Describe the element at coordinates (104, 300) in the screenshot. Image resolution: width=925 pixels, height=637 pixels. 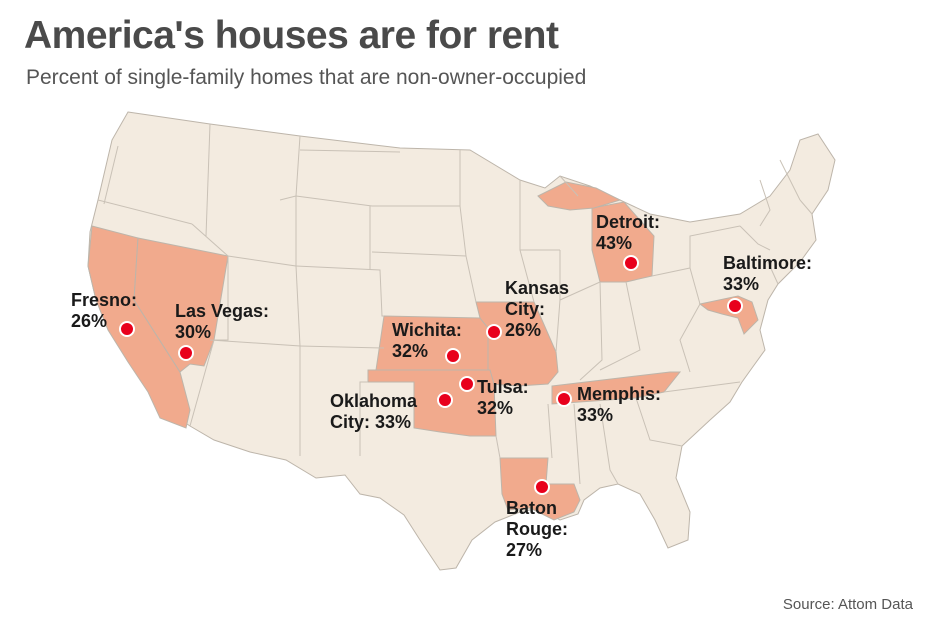
I see `label-line: Fresno:` at that location.